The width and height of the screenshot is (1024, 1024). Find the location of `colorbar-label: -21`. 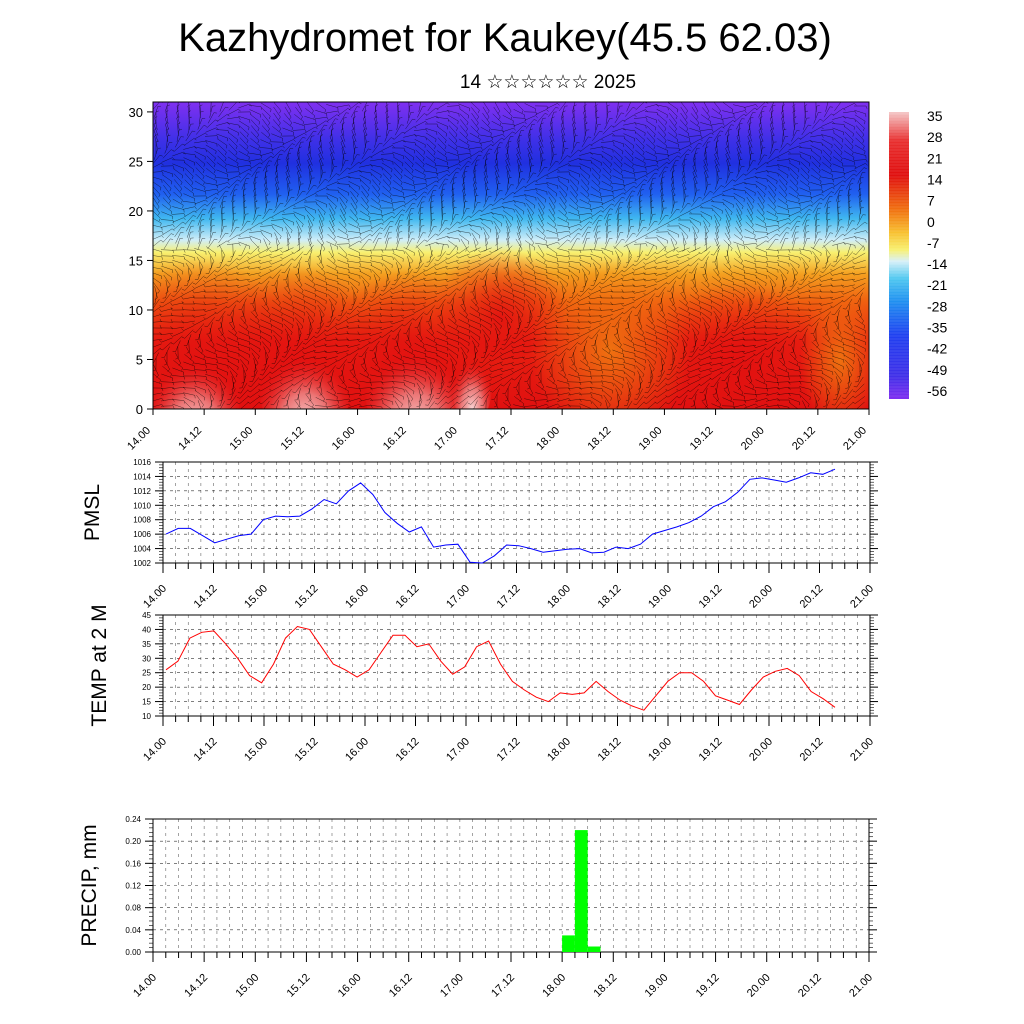

colorbar-label: -21 is located at coordinates (937, 285).